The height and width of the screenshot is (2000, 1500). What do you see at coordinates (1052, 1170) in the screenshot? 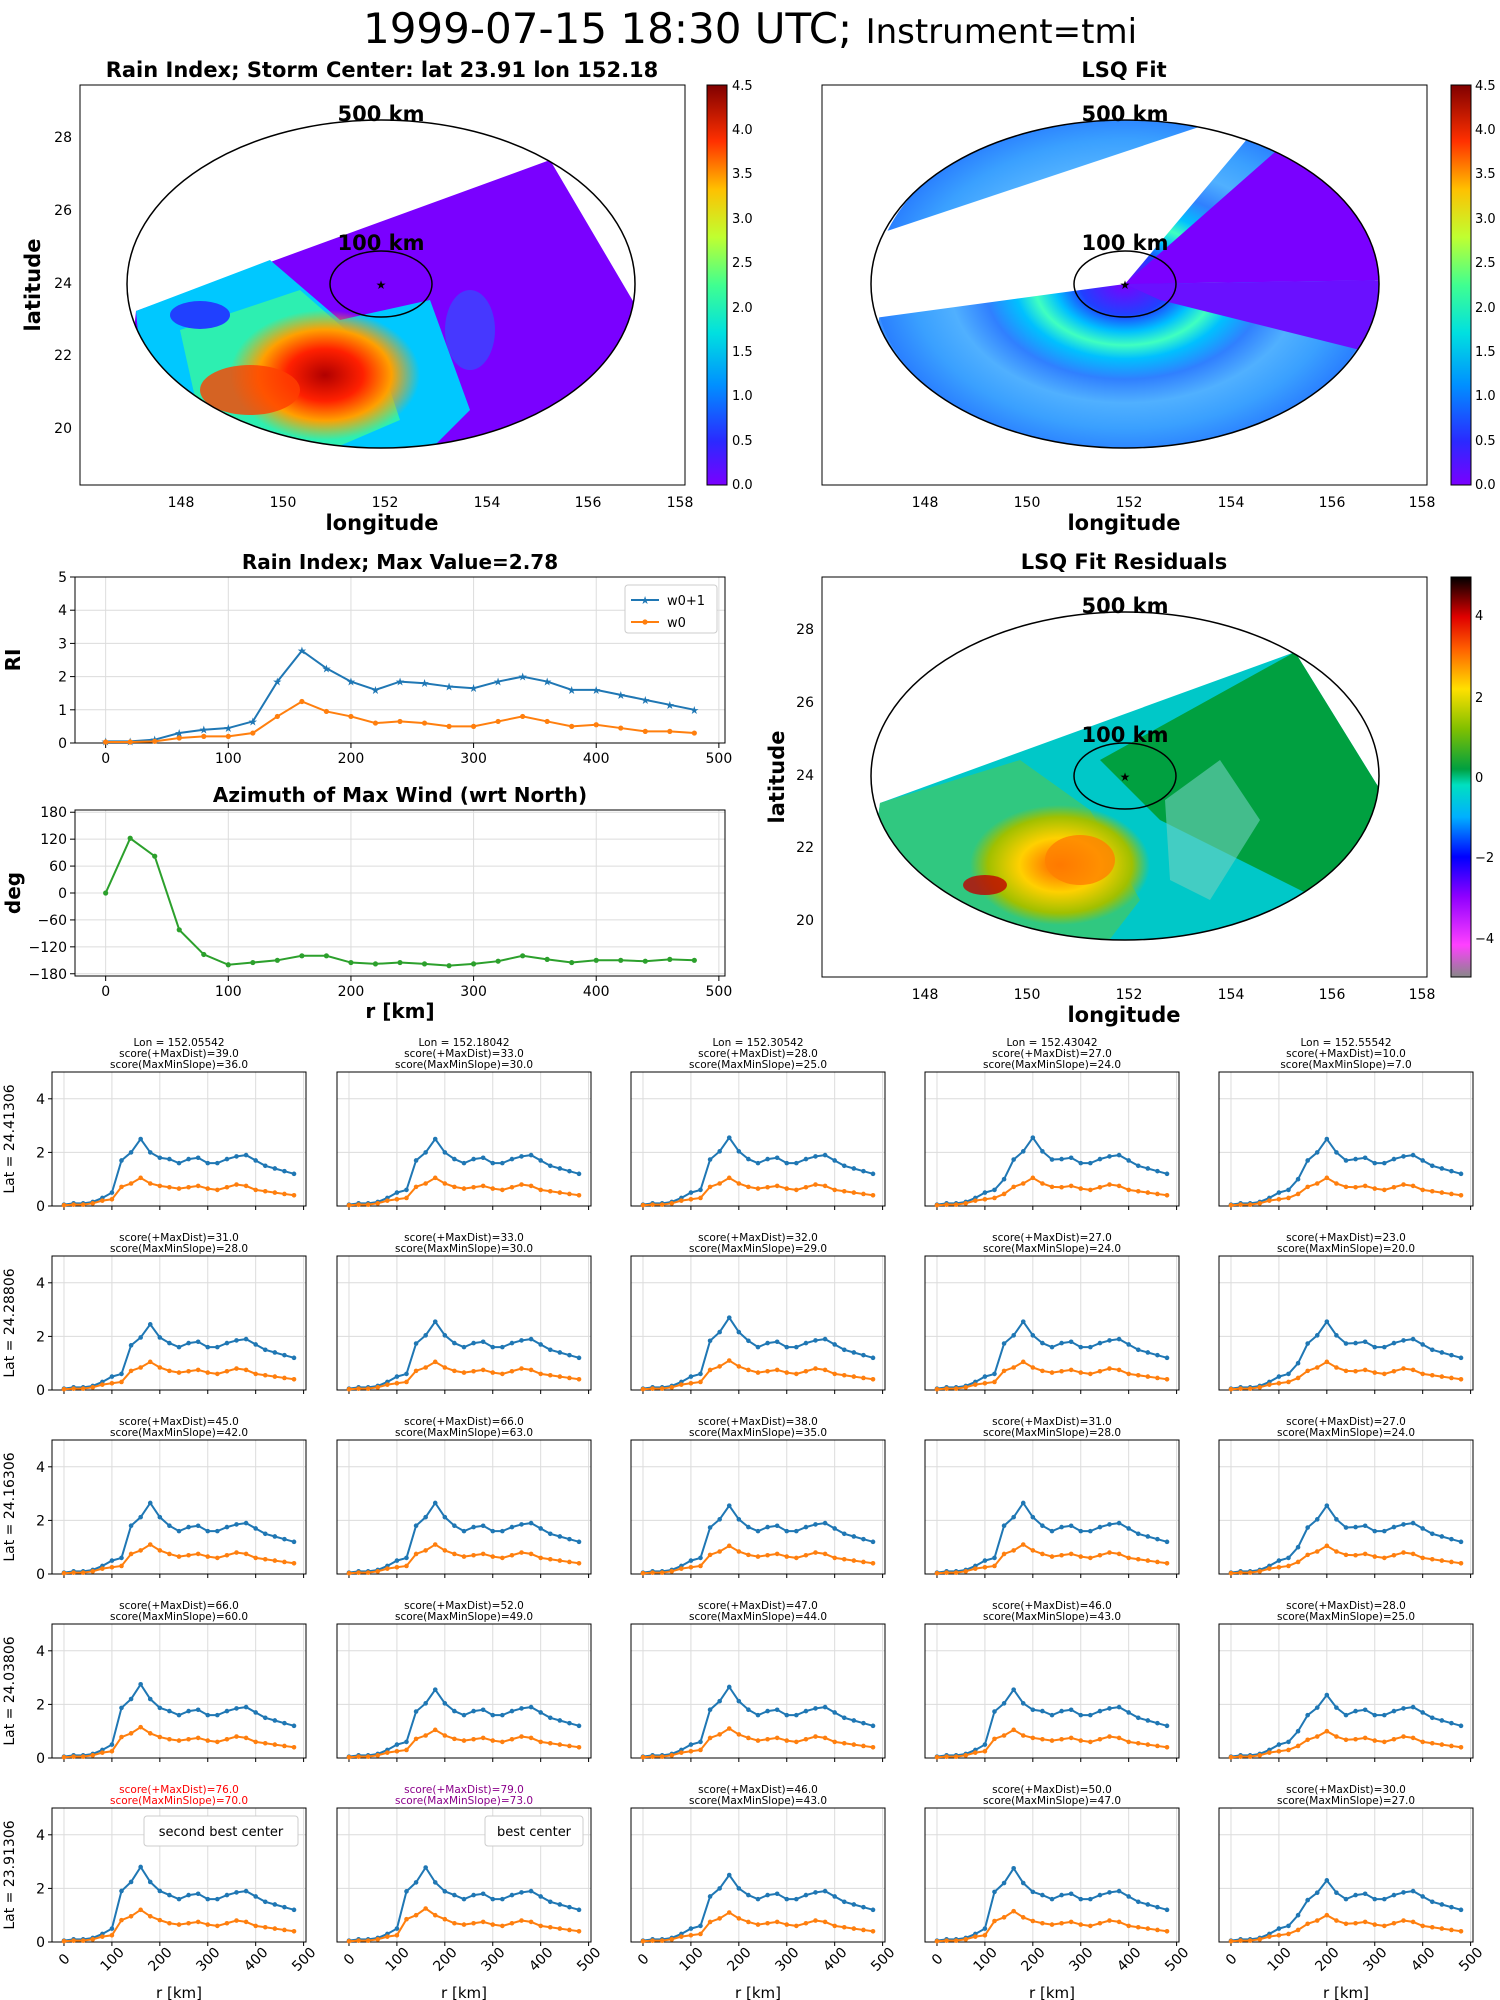
I see `panel-series-w0p1` at bounding box center [1052, 1170].